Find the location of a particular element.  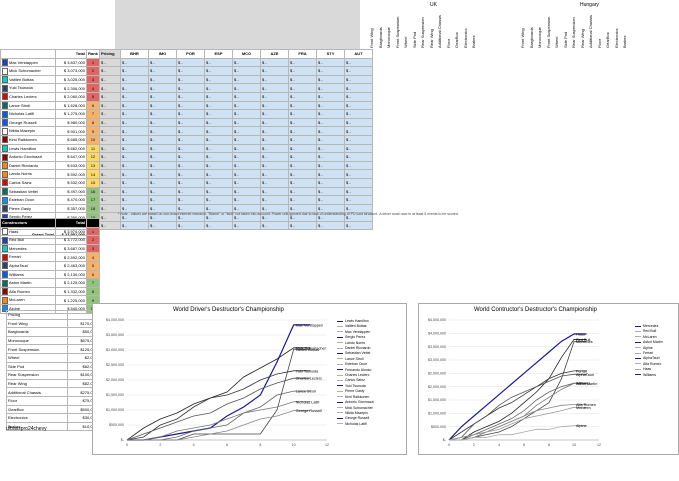

driver-name-label: Kimi Raikkonen is located at coordinates (23, 140).